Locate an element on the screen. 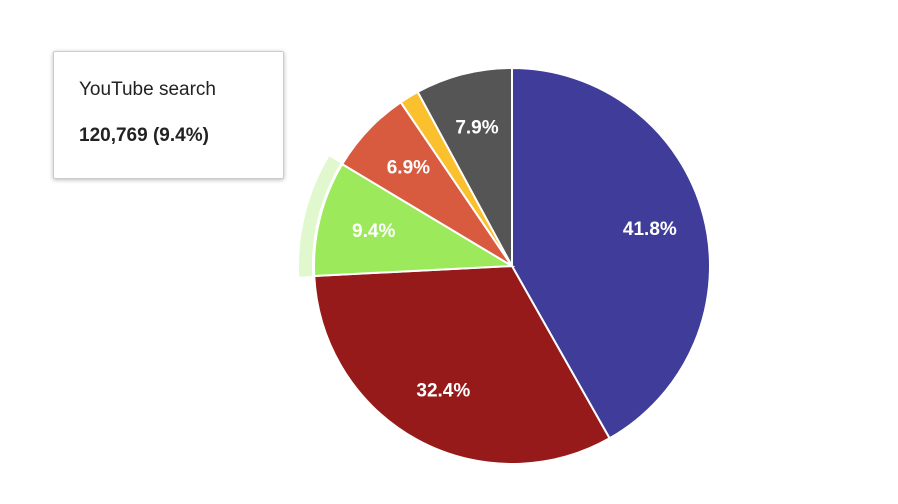 Image resolution: width=898 pixels, height=504 pixels. tooltip-label: YouTube search is located at coordinates (147, 89).